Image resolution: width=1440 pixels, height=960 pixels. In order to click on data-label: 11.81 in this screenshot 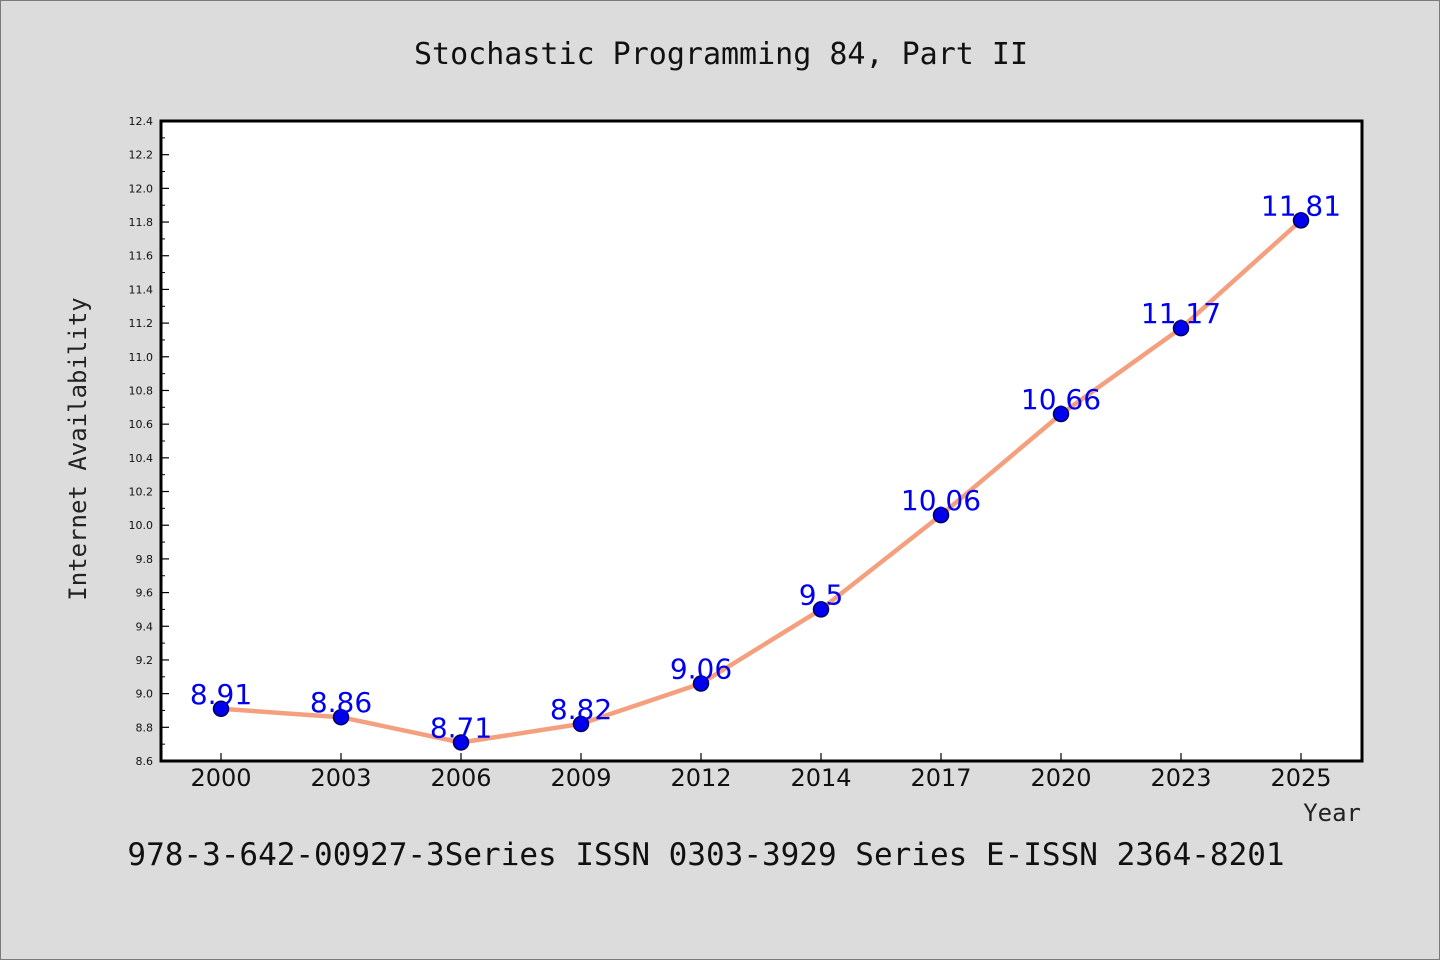, I will do `click(1301, 205)`.